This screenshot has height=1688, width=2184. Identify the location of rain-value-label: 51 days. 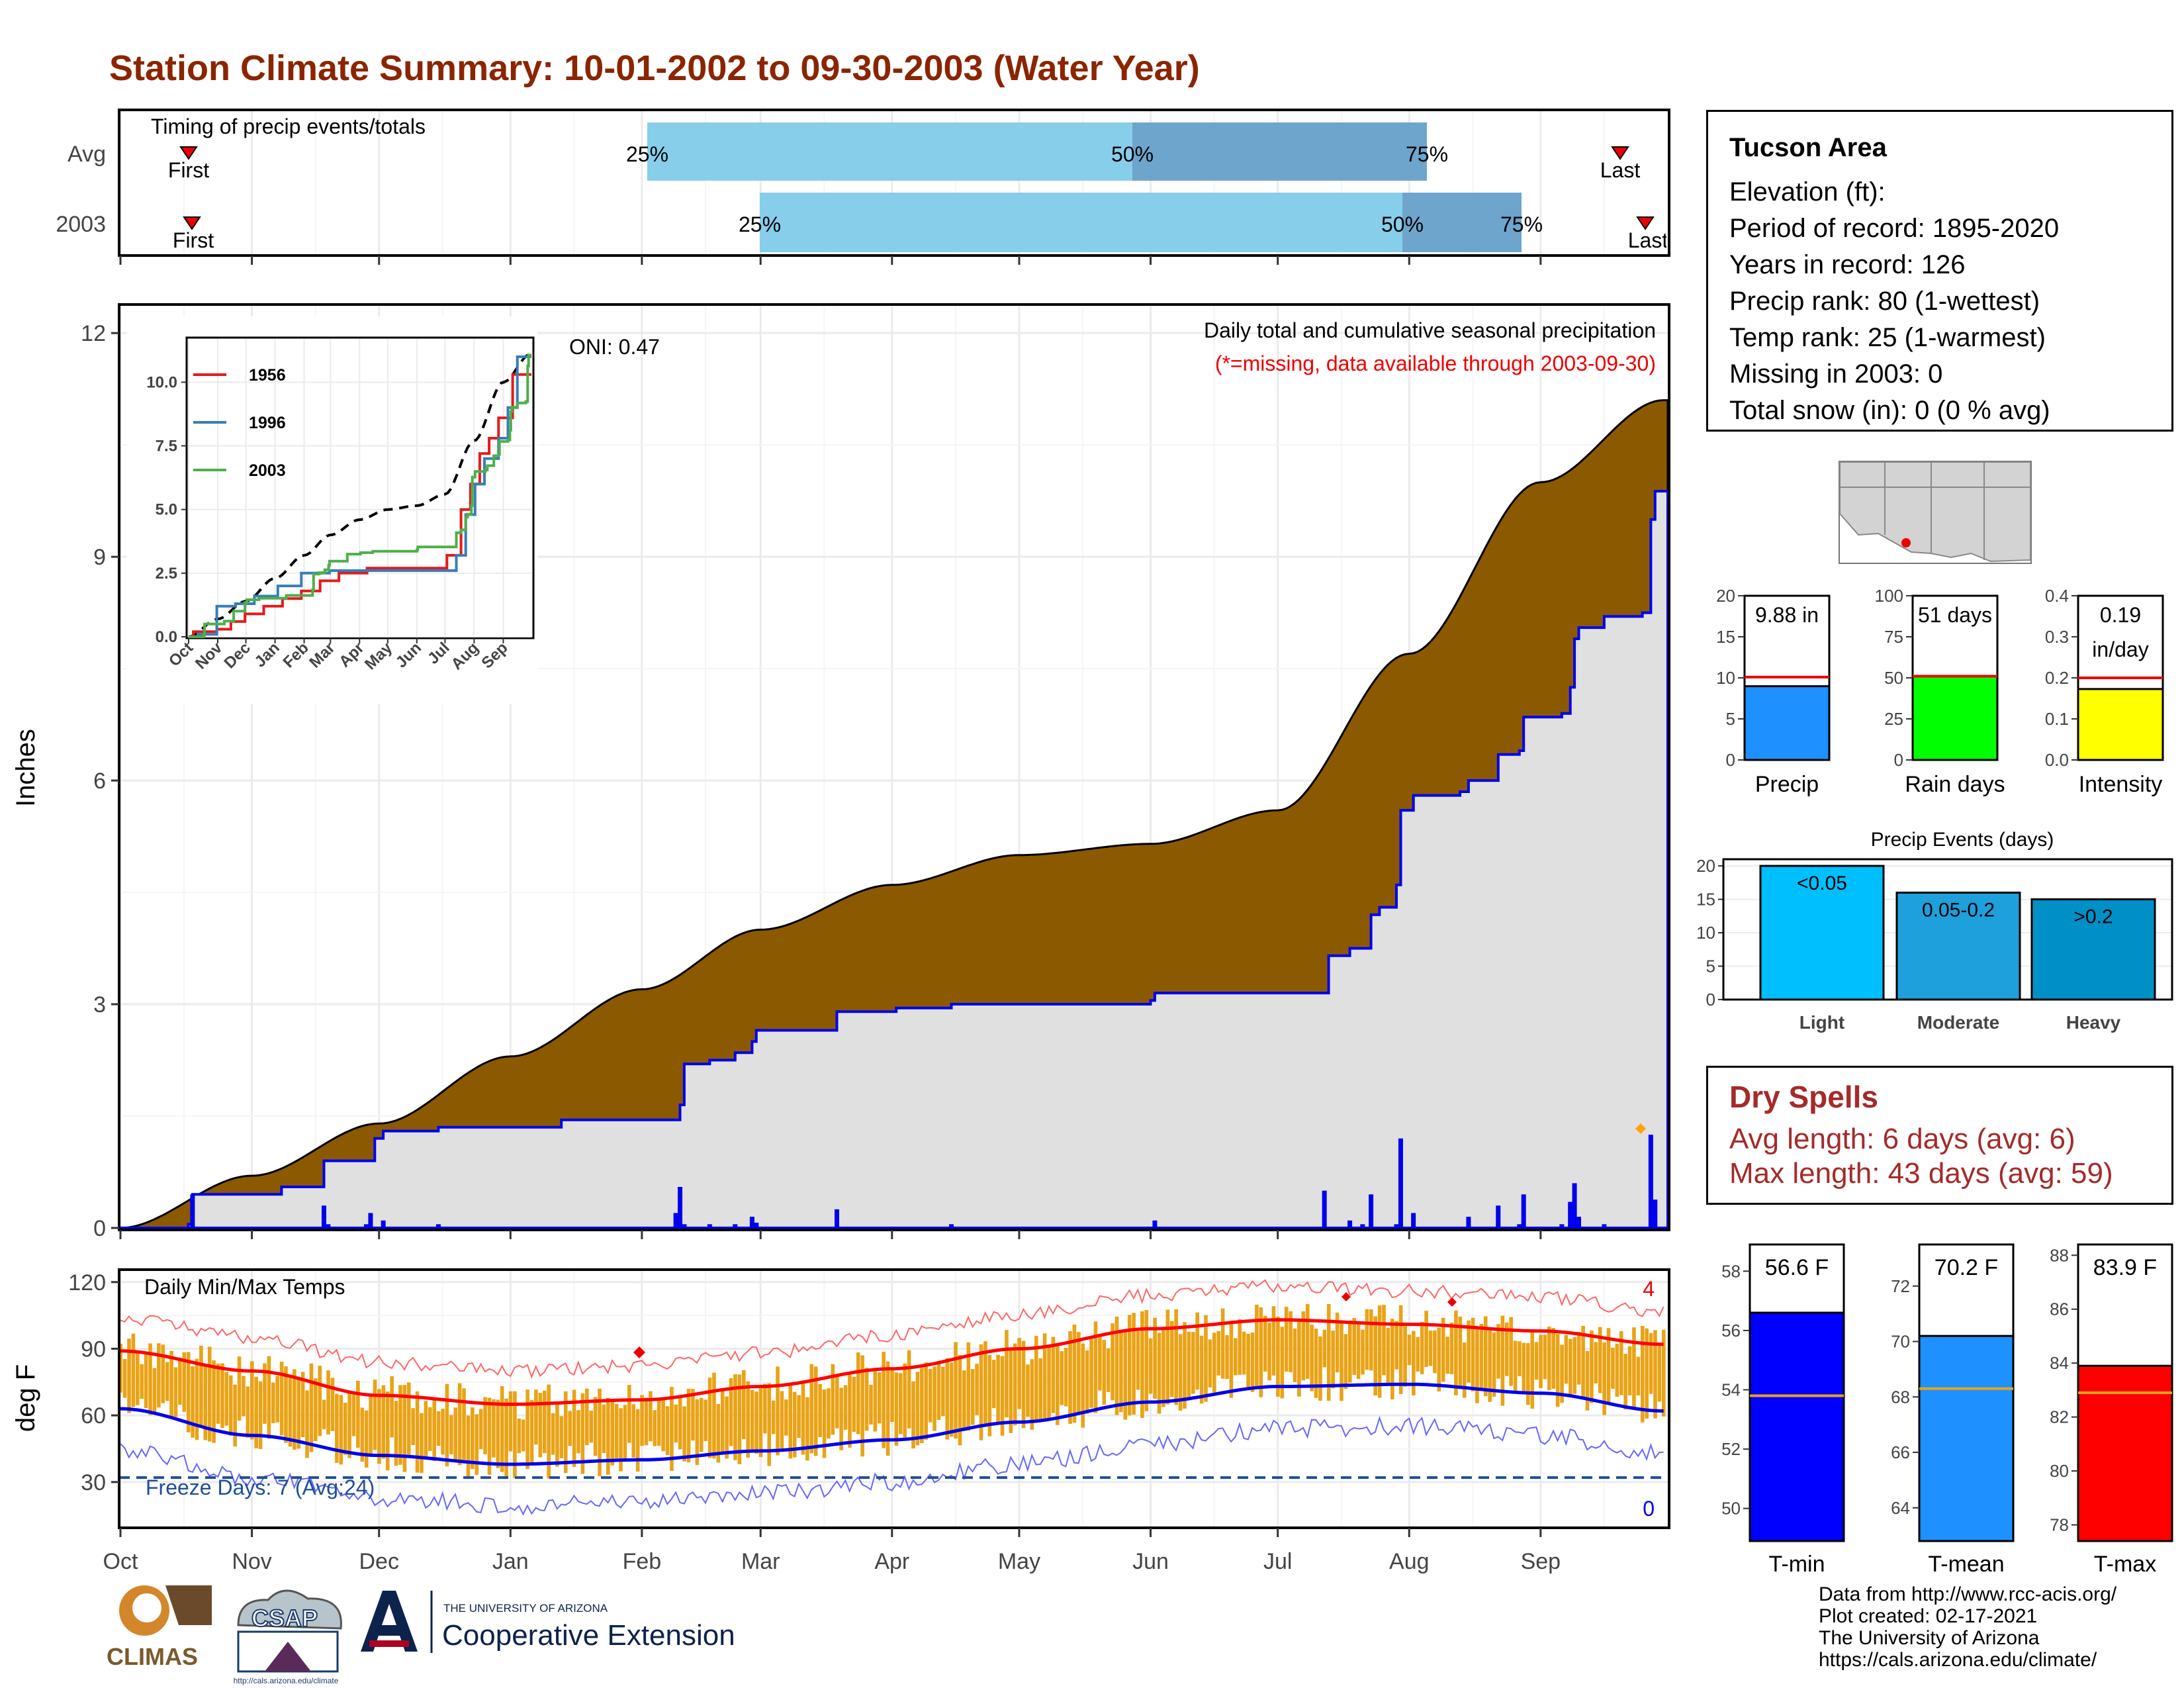
(1955, 615).